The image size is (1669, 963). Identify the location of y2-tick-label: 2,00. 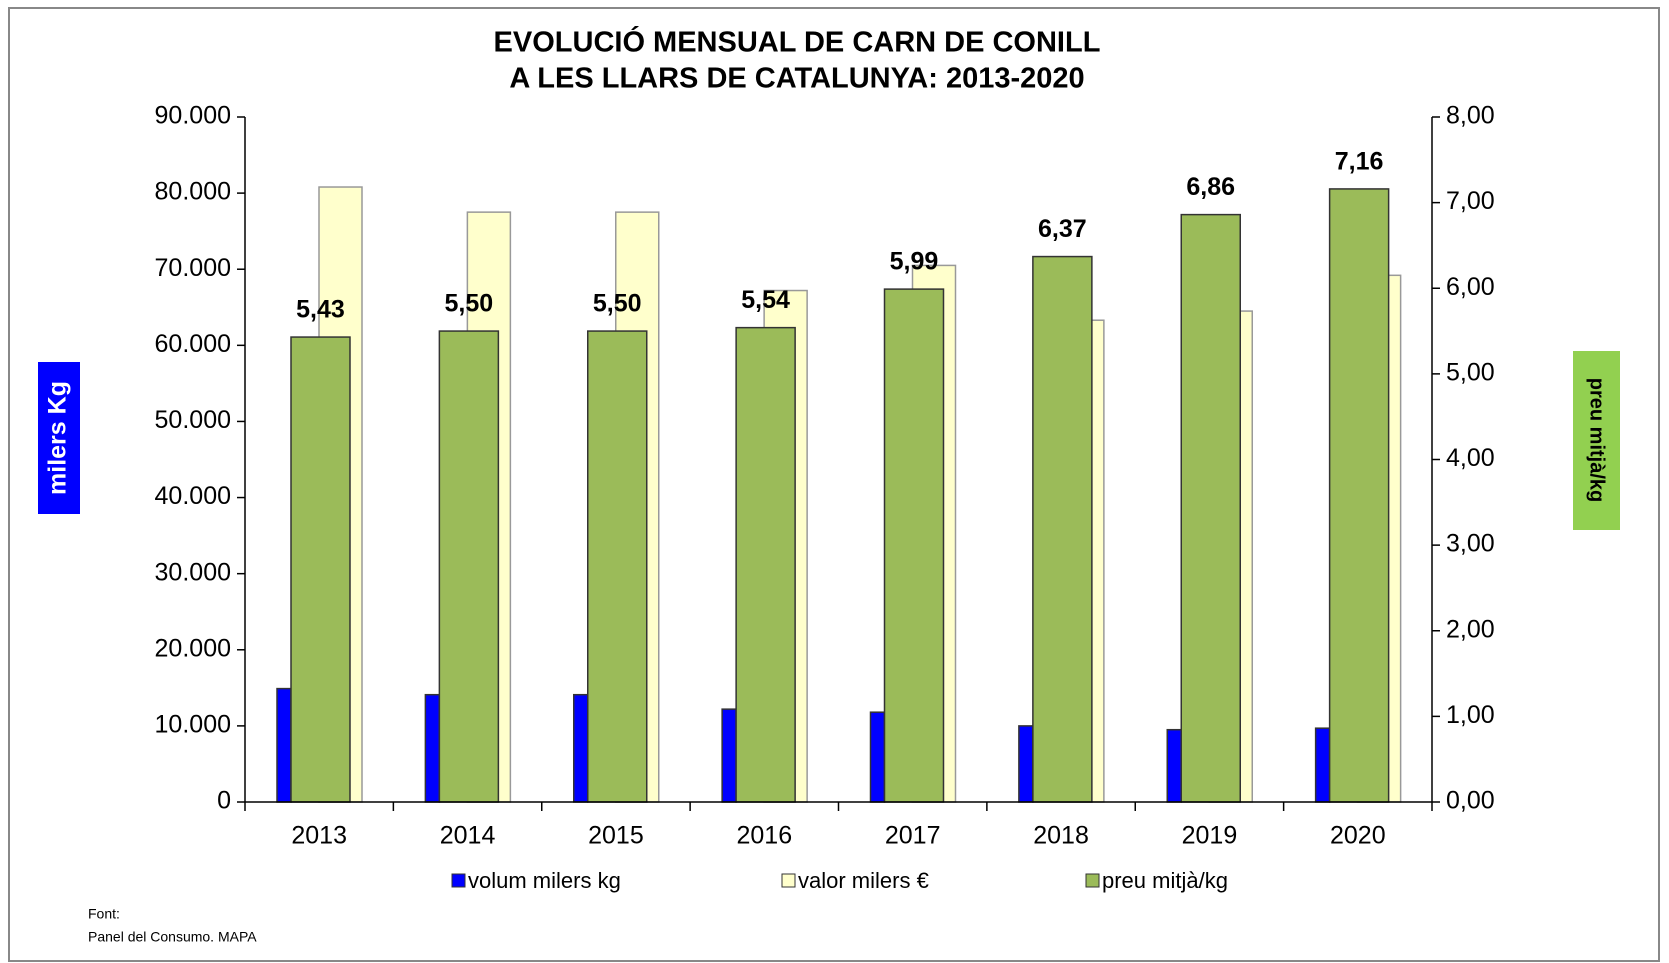
(1470, 629).